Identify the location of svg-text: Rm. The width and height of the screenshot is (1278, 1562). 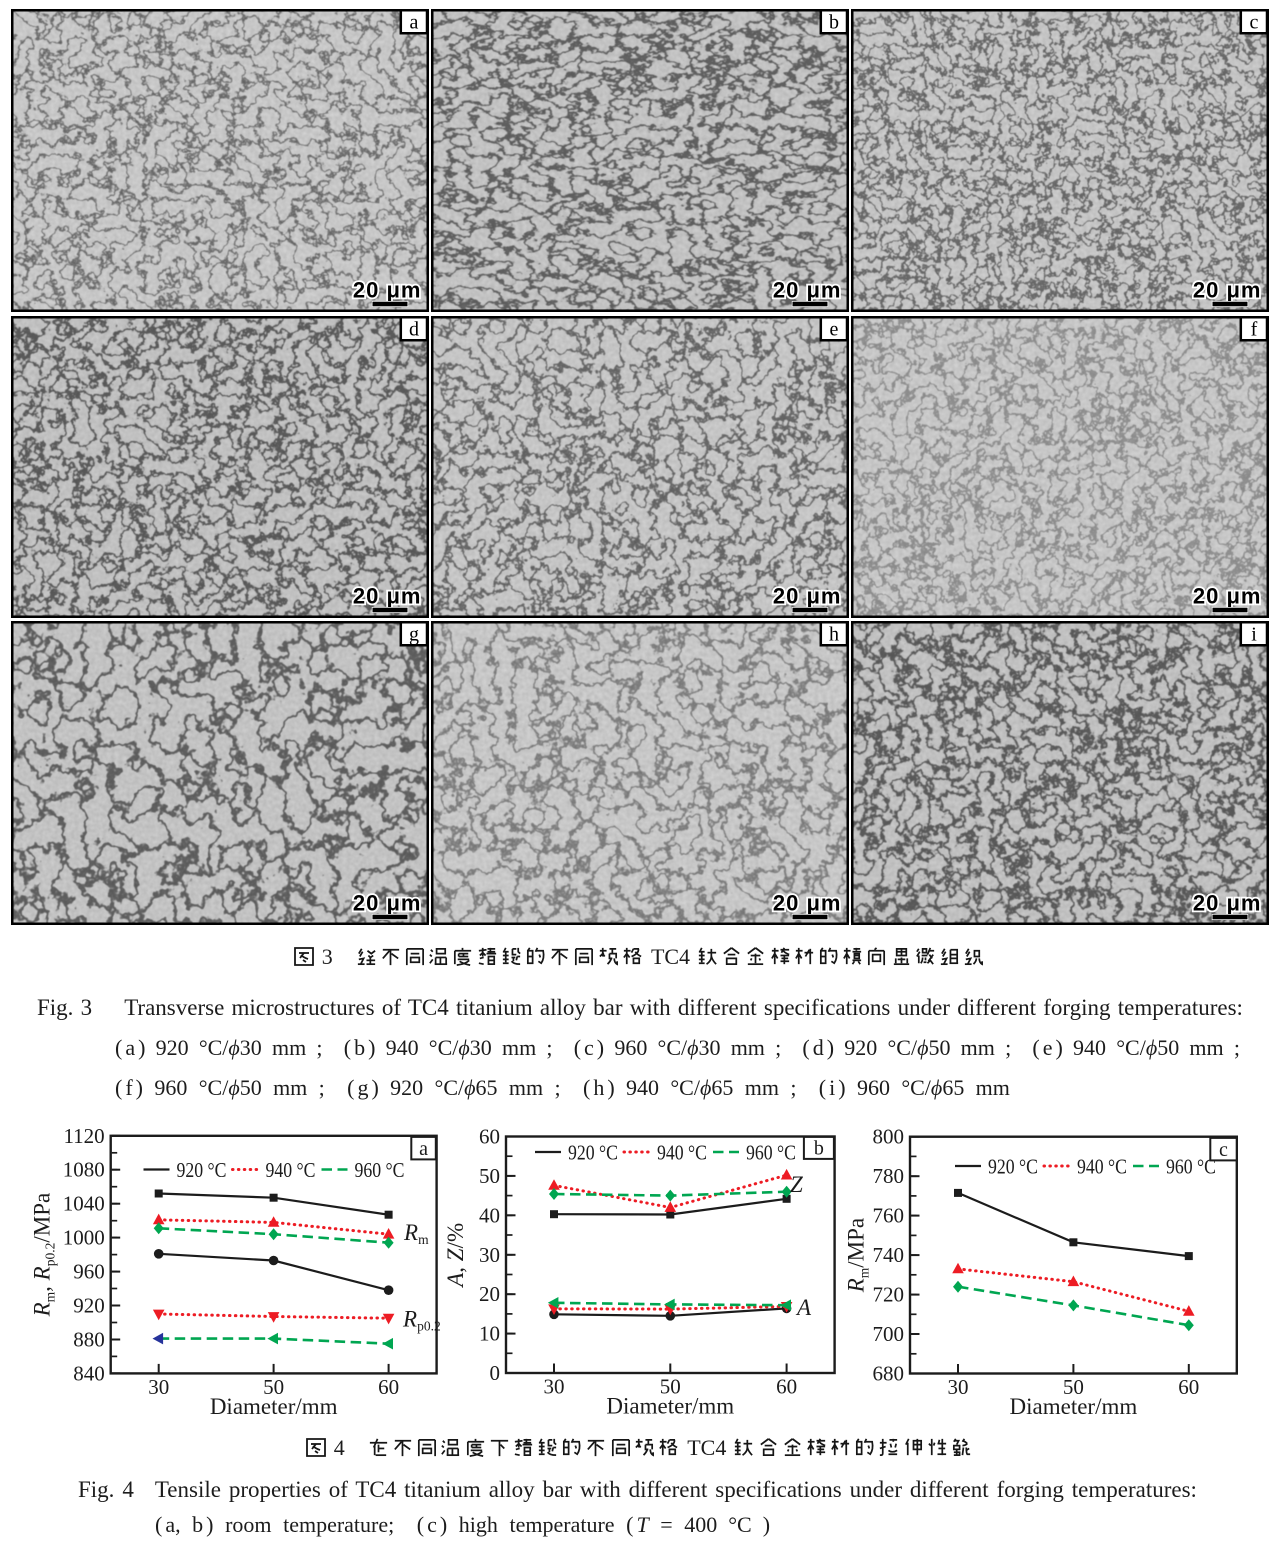
(416, 1233).